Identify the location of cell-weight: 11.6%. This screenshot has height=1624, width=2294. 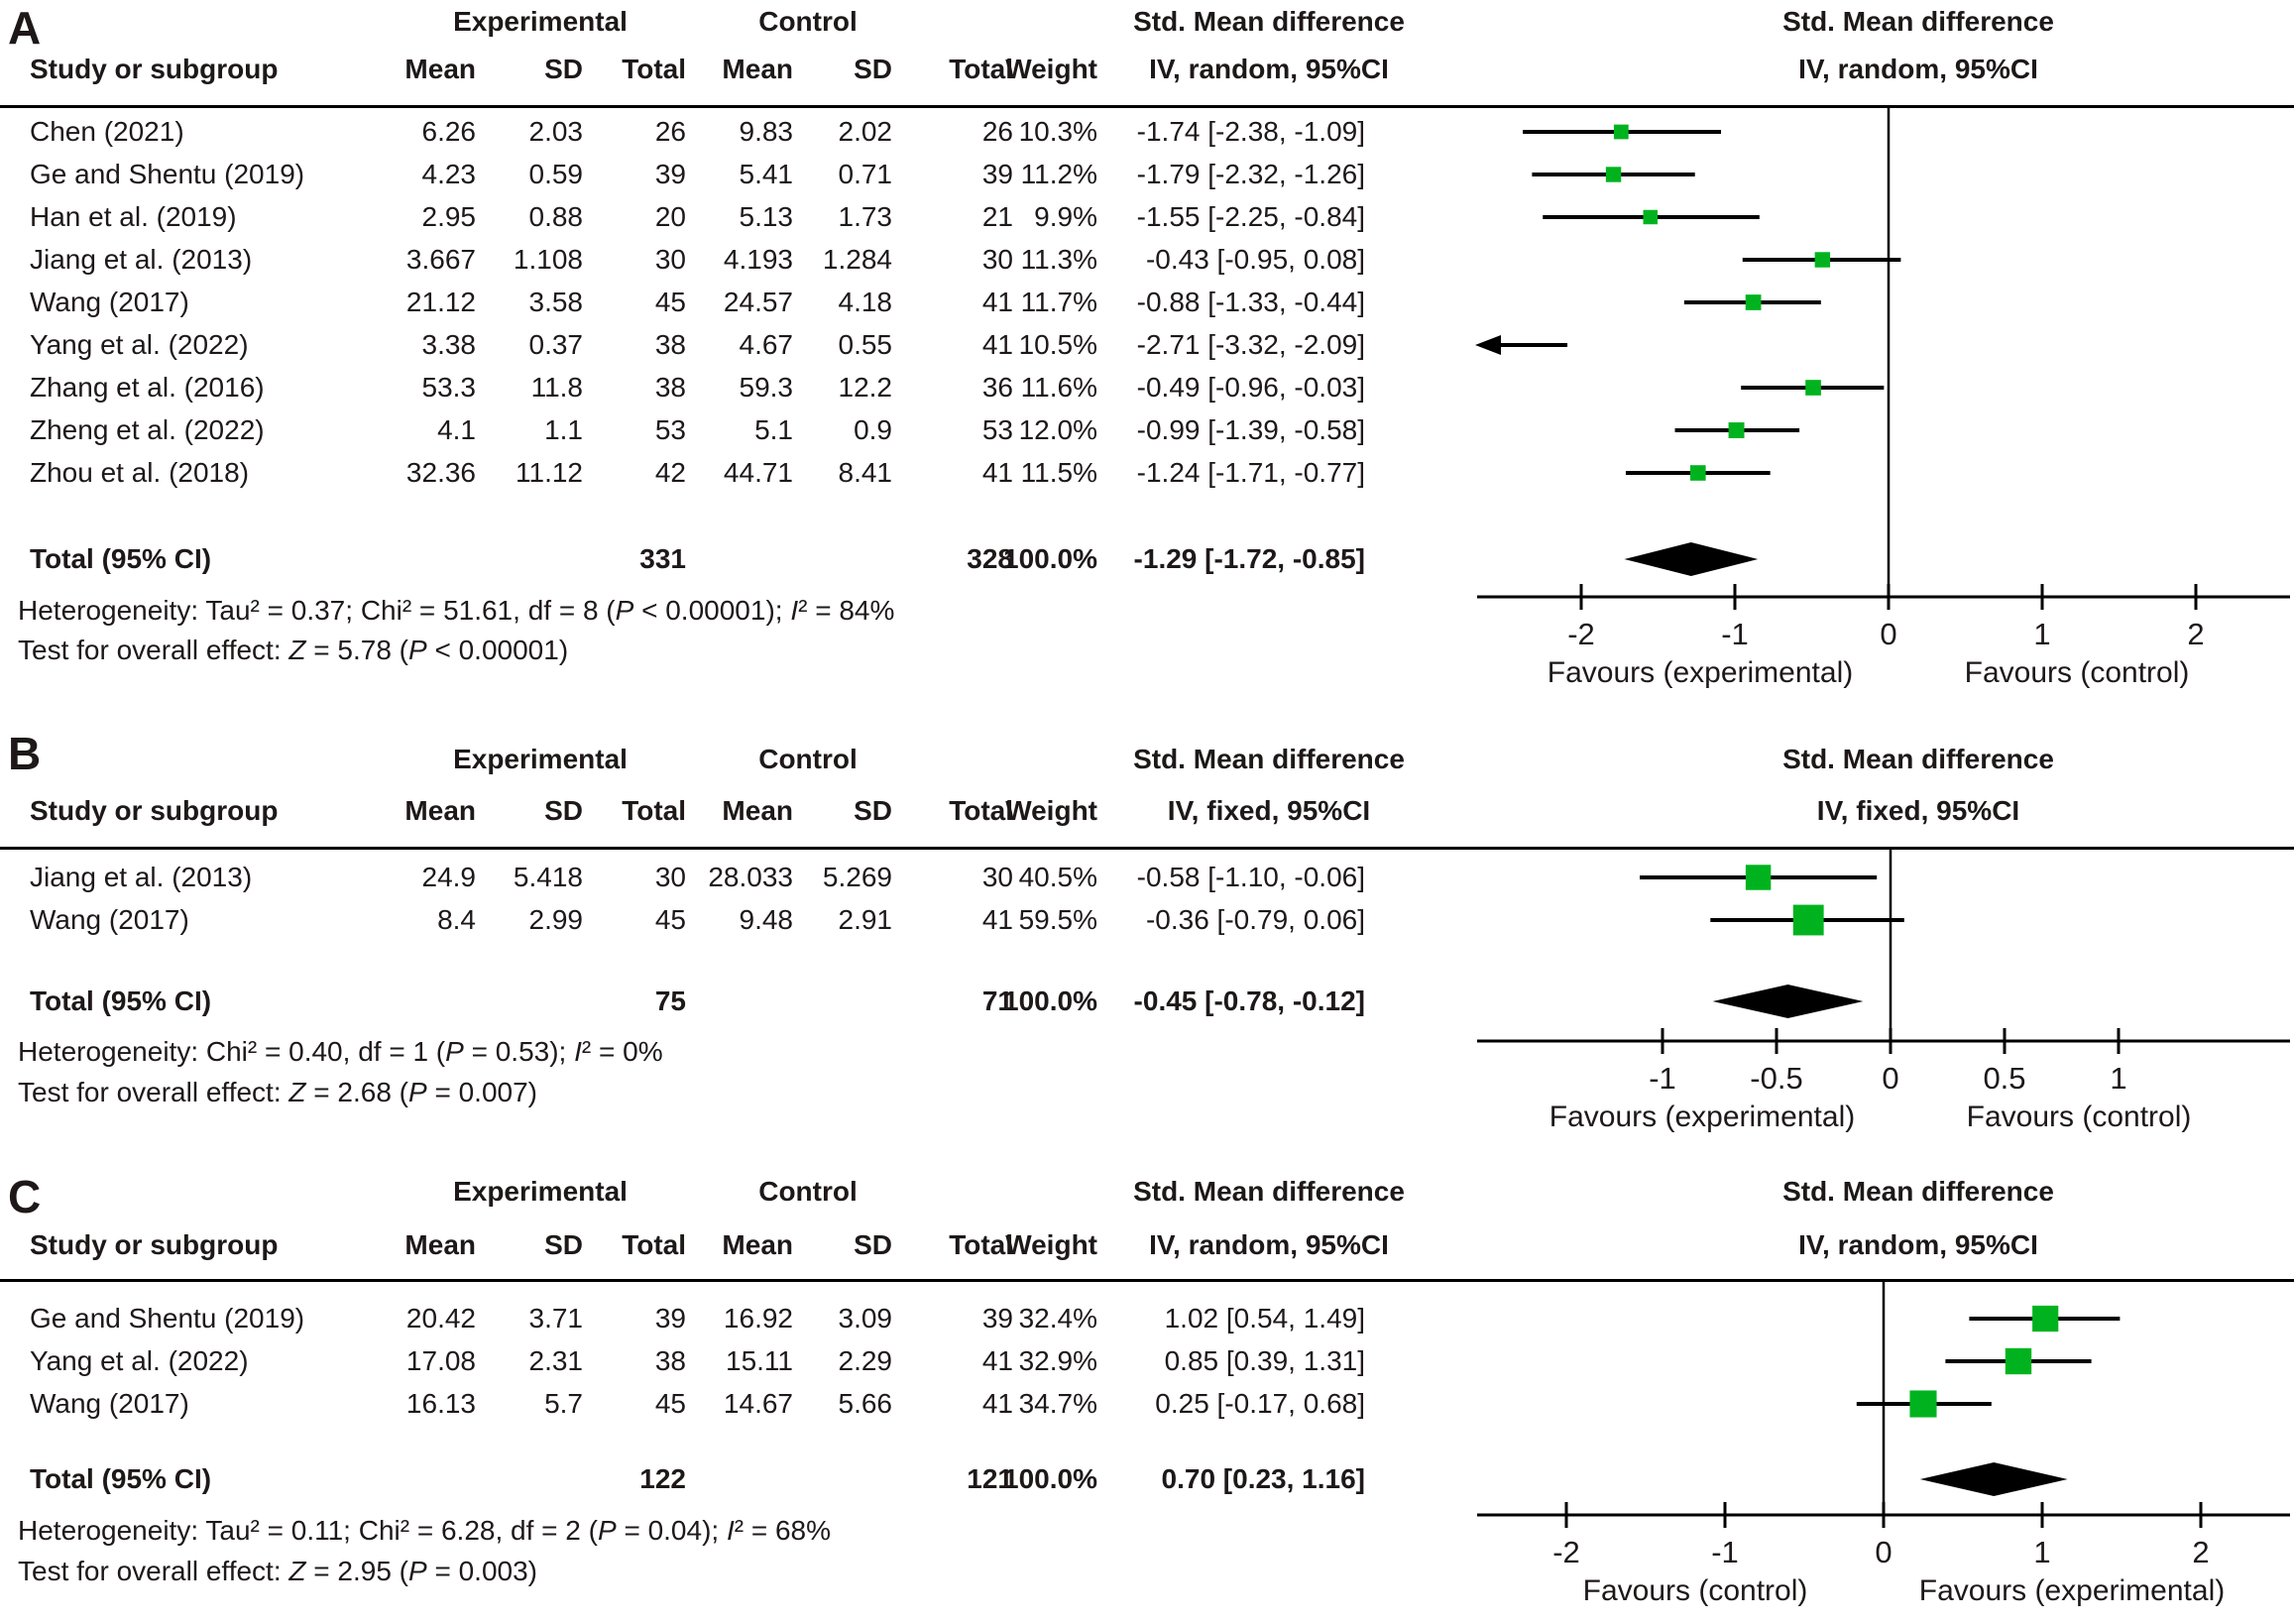
(1058, 387).